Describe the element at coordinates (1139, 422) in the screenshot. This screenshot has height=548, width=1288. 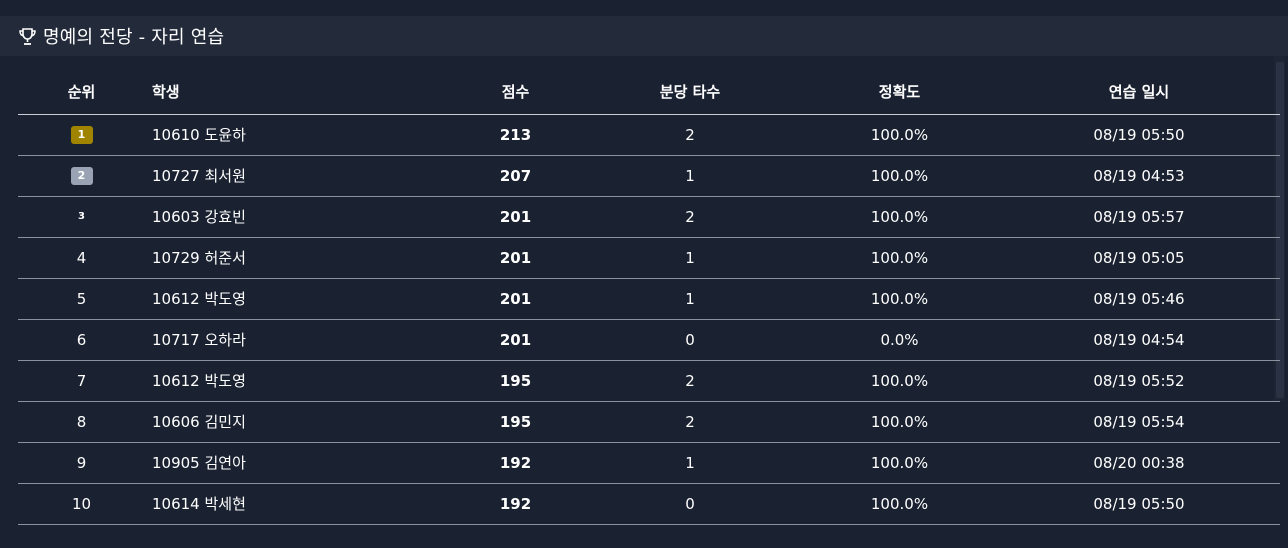
I see `date-cell: 08/19 05:54` at that location.